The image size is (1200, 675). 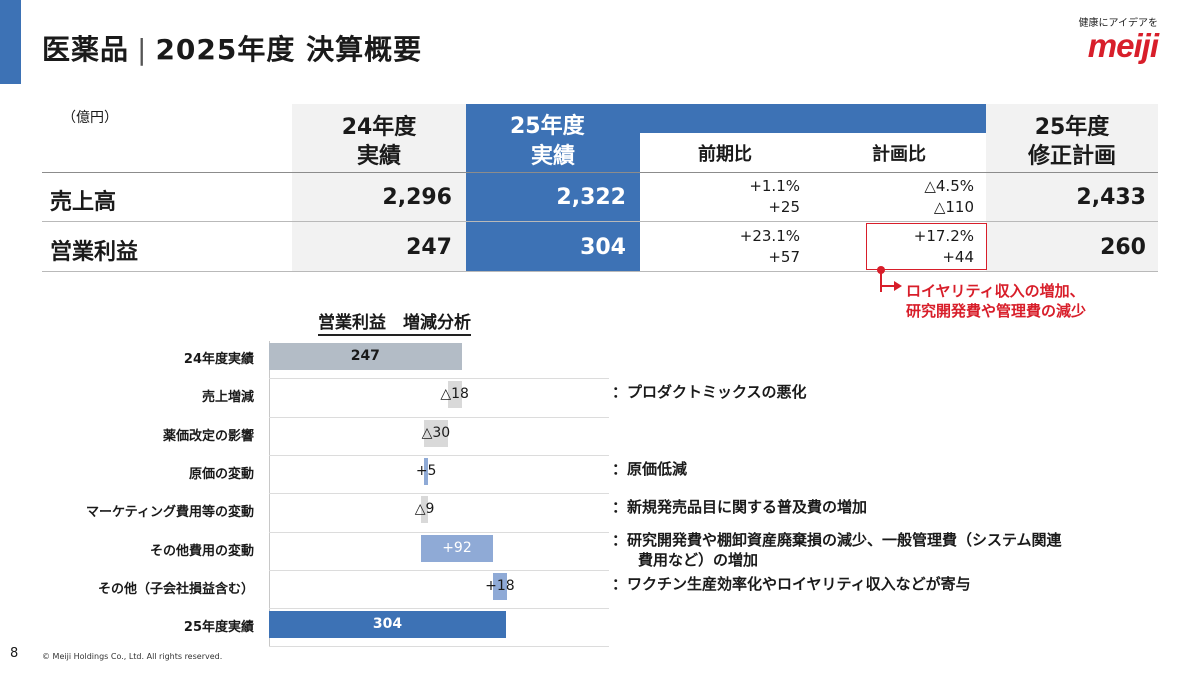 I want to click on header-24-line2: 実績, so click(x=378, y=156).